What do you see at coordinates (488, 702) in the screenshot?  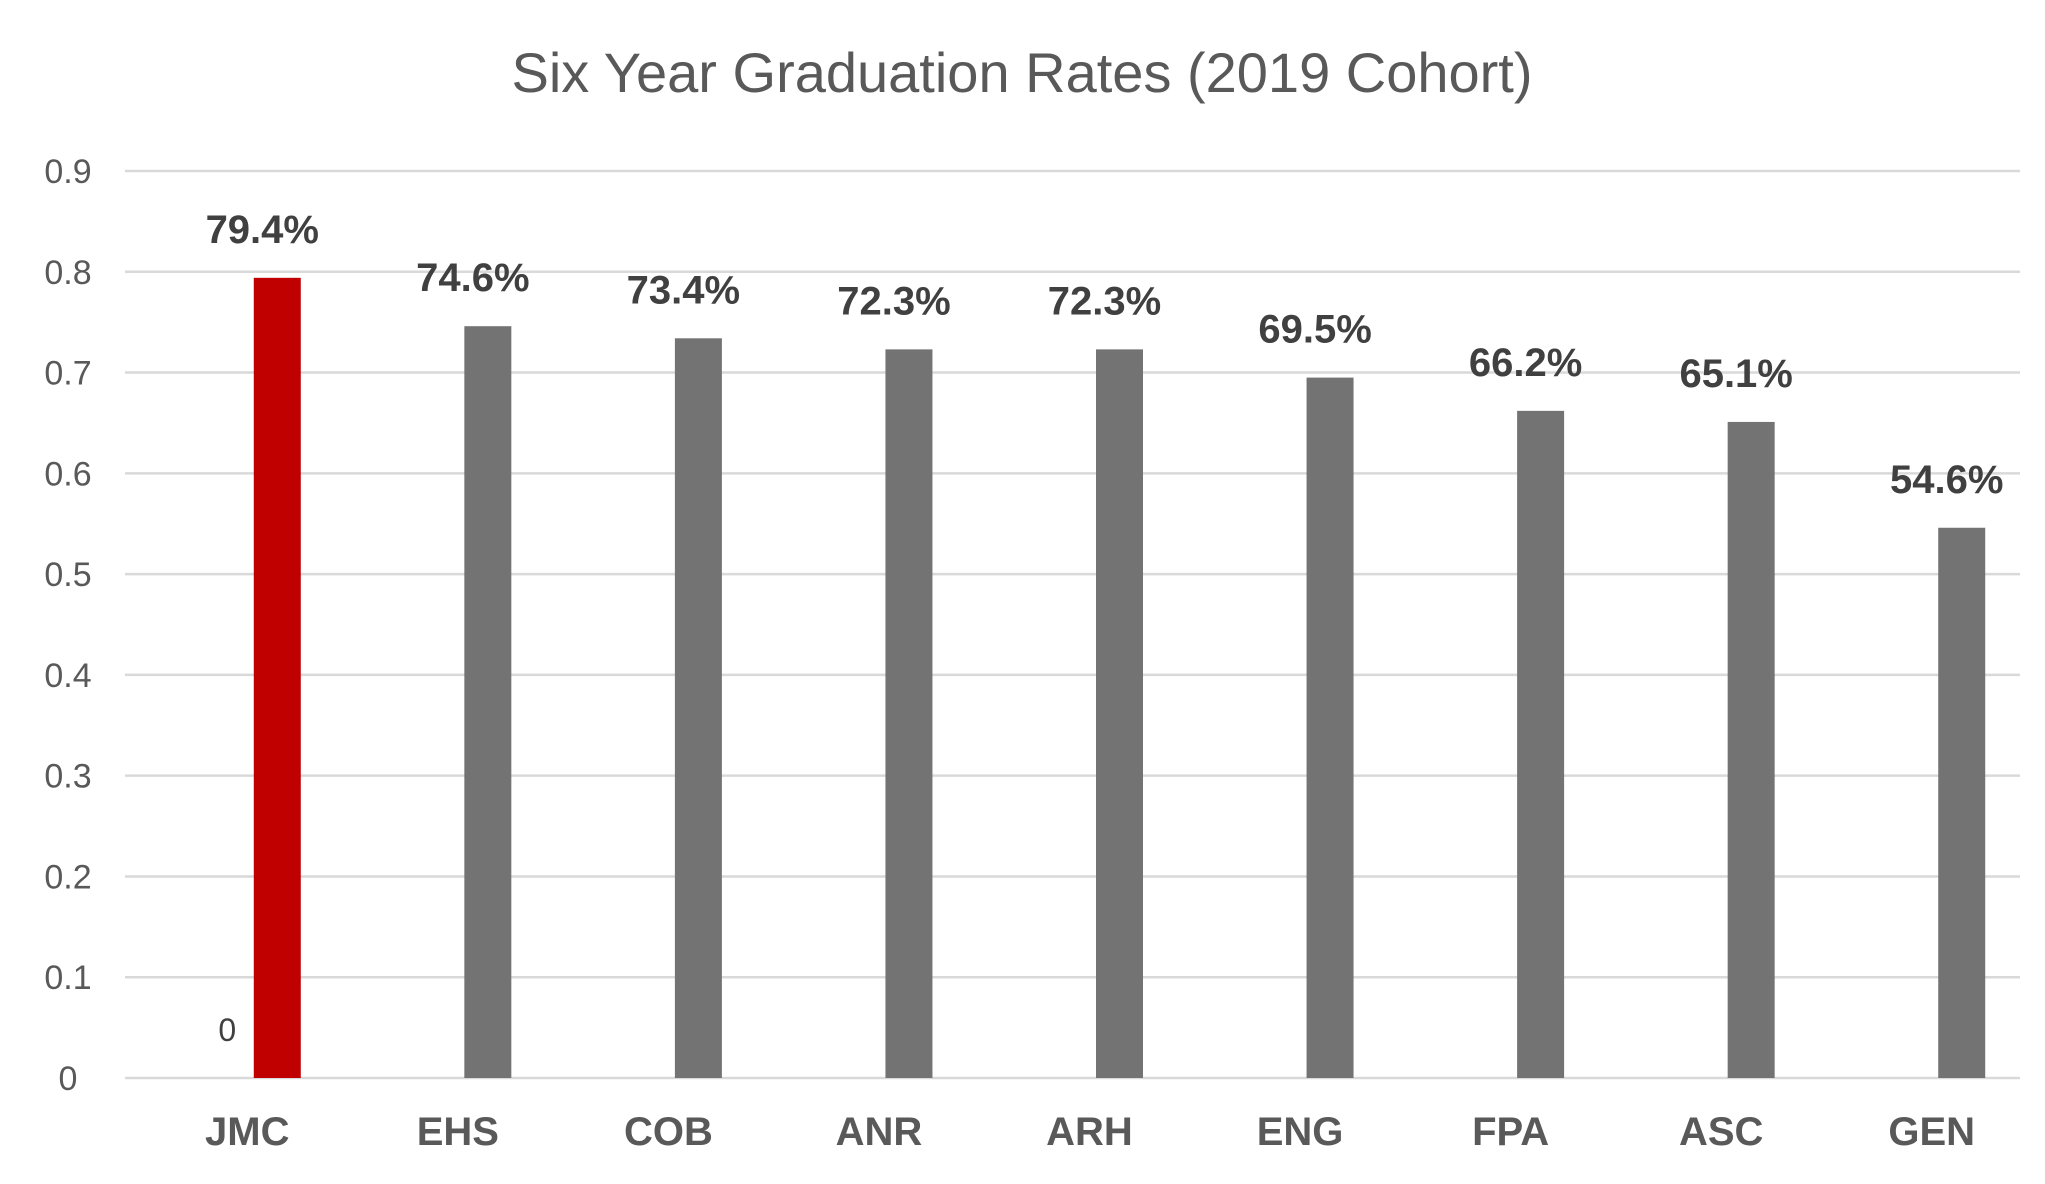 I see `bar-ehs` at bounding box center [488, 702].